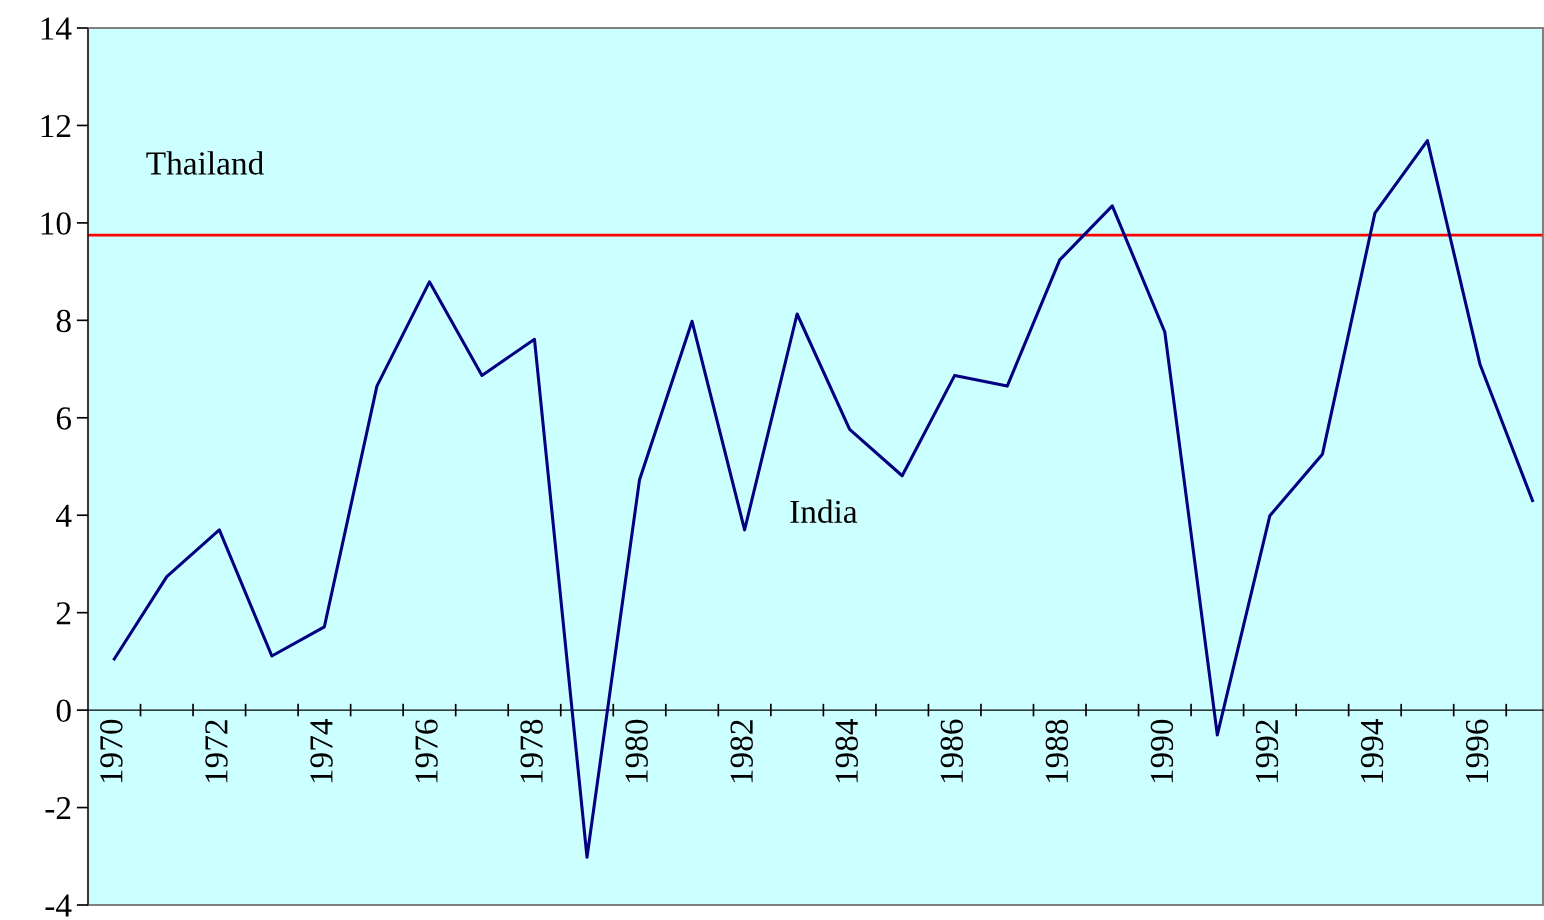 The image size is (1544, 920). I want to click on x-tick-label: 1992, so click(1267, 751).